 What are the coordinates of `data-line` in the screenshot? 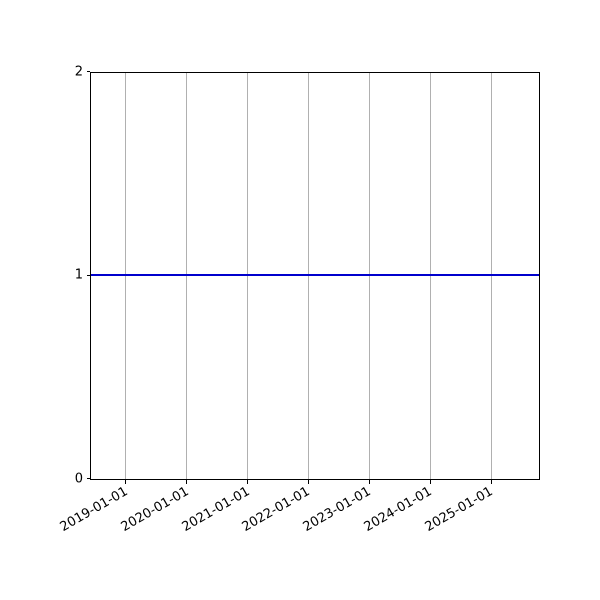 It's located at (315, 275).